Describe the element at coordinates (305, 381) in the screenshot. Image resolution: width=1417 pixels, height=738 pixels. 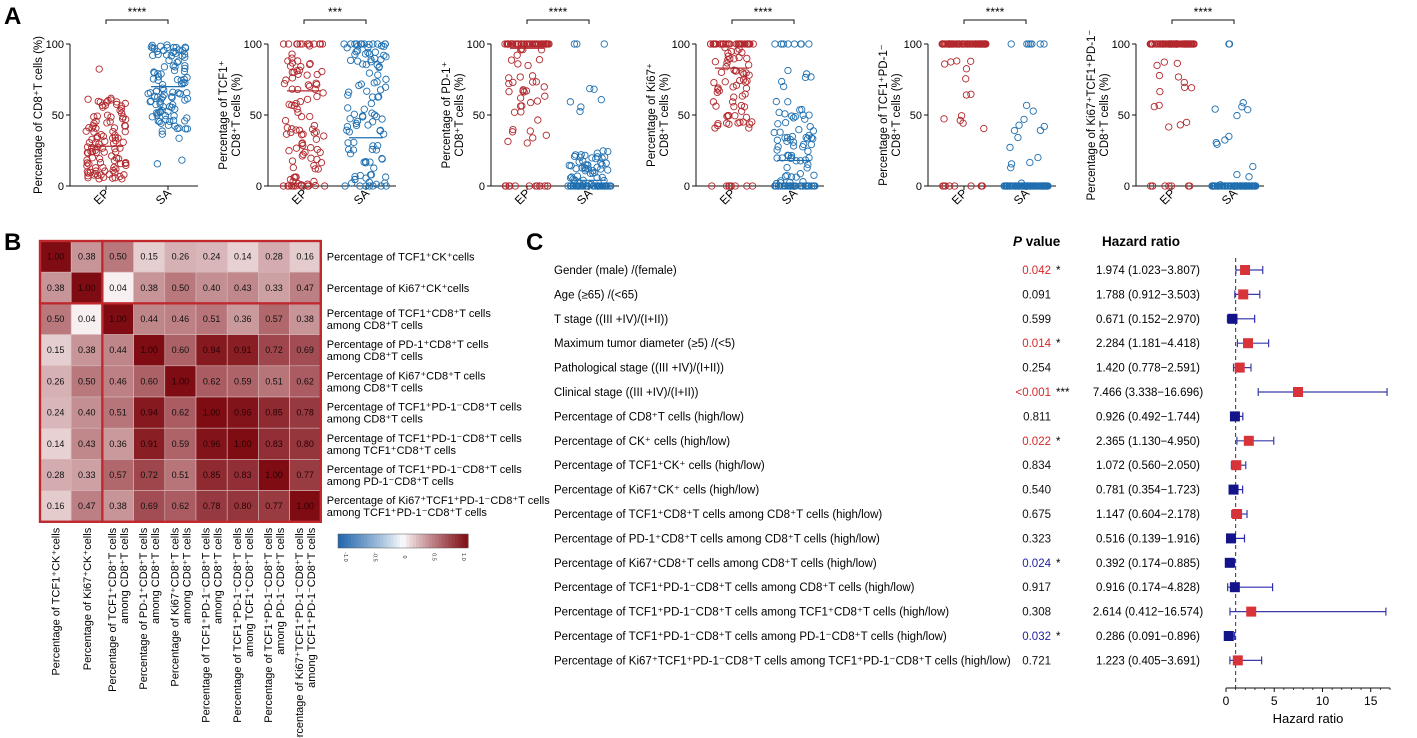
I see `heatmap-cell-value: 0.62` at that location.